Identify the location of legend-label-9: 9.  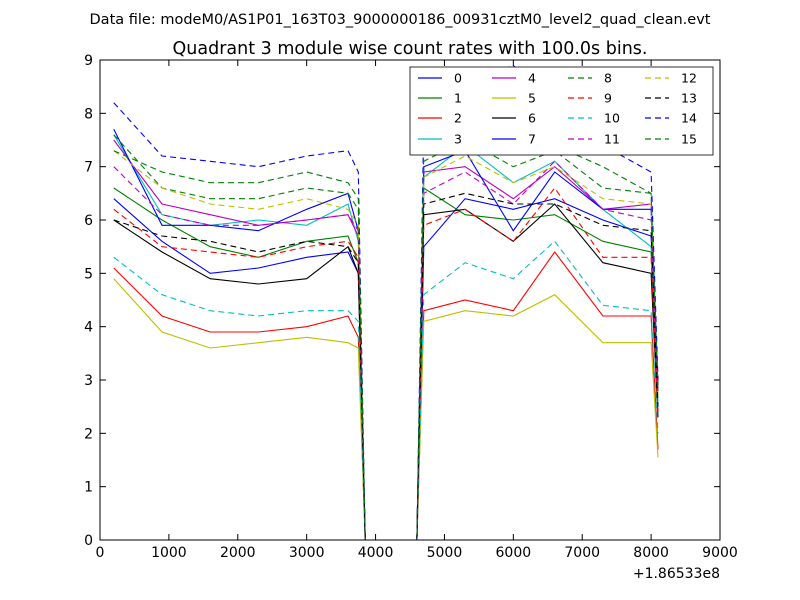
(608, 98).